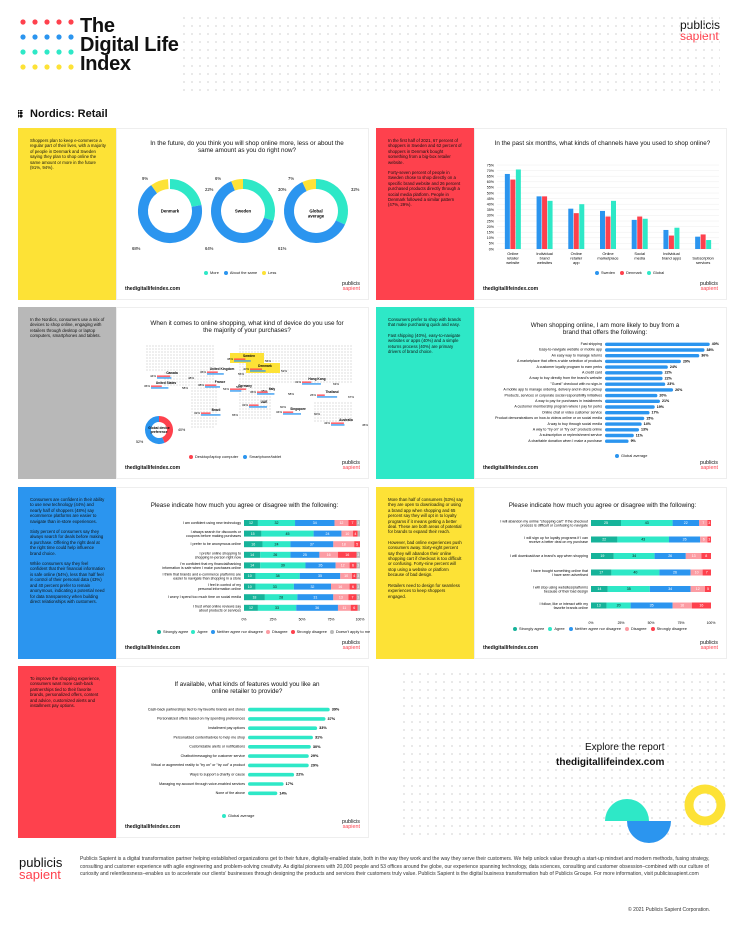  Describe the element at coordinates (610, 762) in the screenshot. I see `explore-link: thedigitallifeindex.com` at that location.